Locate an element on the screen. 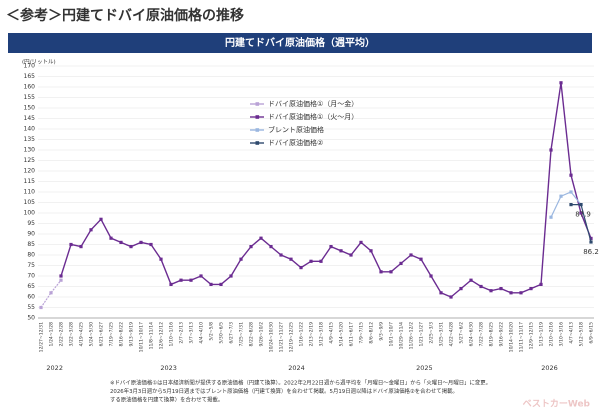  annotation: 86.2 is located at coordinates (591, 252).